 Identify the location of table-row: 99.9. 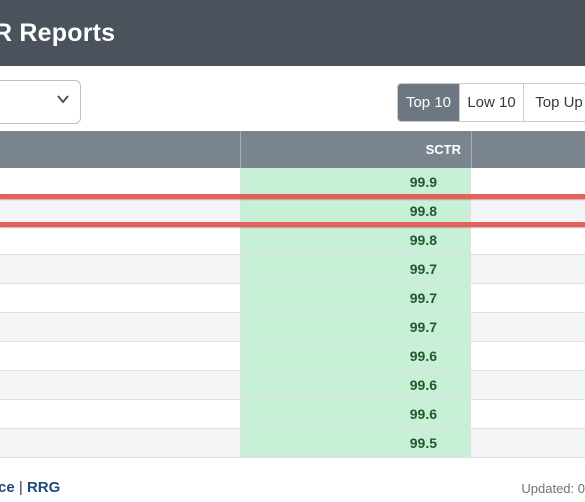
(292, 182).